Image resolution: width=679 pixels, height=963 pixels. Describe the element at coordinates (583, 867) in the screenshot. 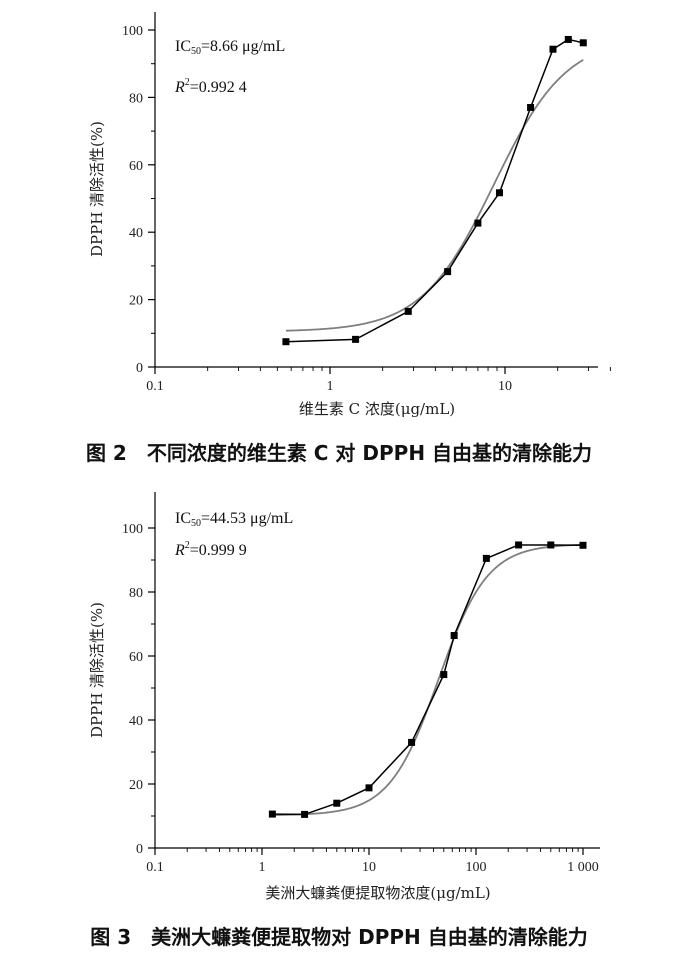

I see `x-tick-label: 1 000` at that location.